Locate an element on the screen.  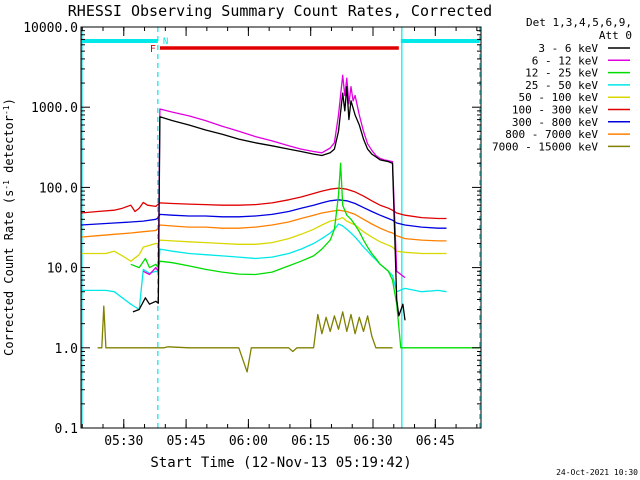
footer-date: 24-Oct-2021 10:30 is located at coordinates (597, 472).